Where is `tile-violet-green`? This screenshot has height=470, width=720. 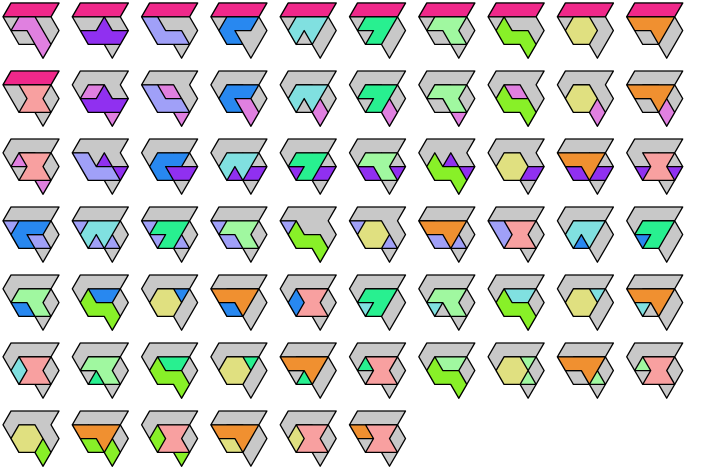
tile-violet-green is located at coordinates (308, 166).